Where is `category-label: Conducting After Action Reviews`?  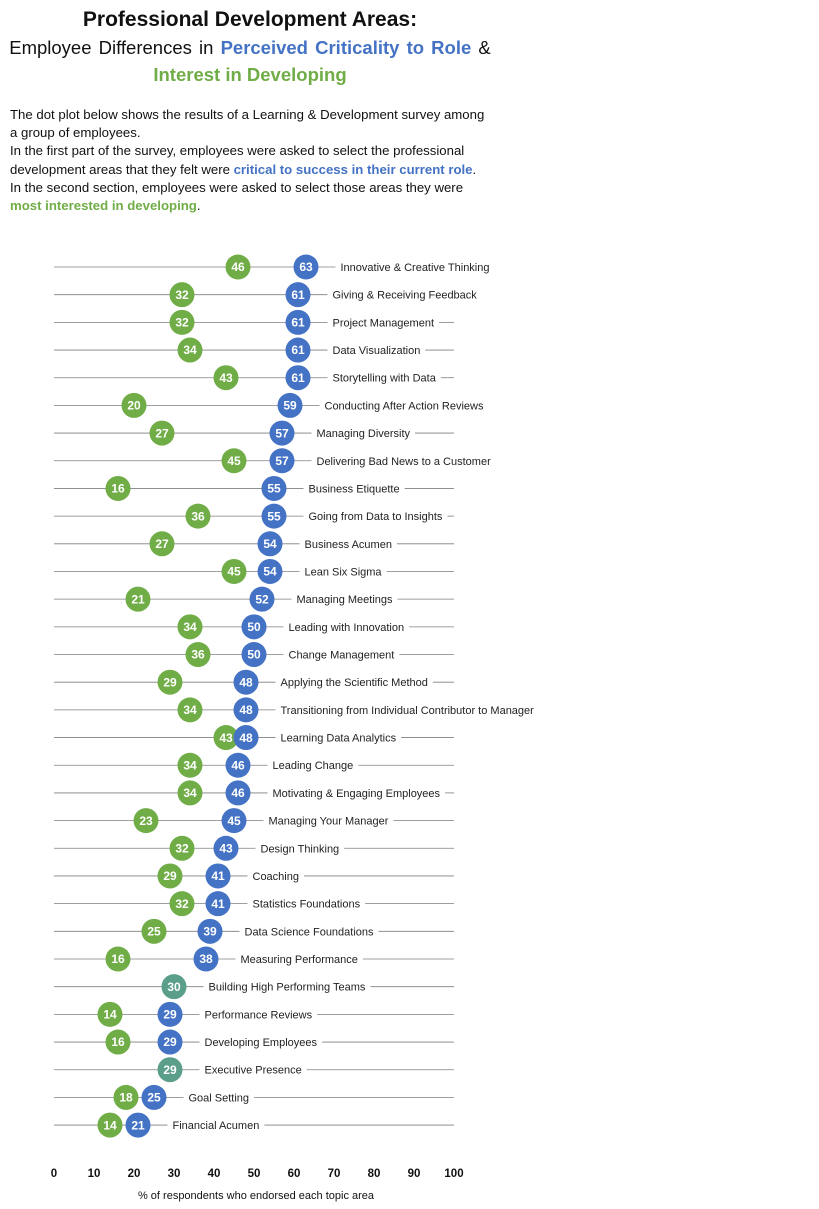
category-label: Conducting After Action Reviews is located at coordinates (404, 406).